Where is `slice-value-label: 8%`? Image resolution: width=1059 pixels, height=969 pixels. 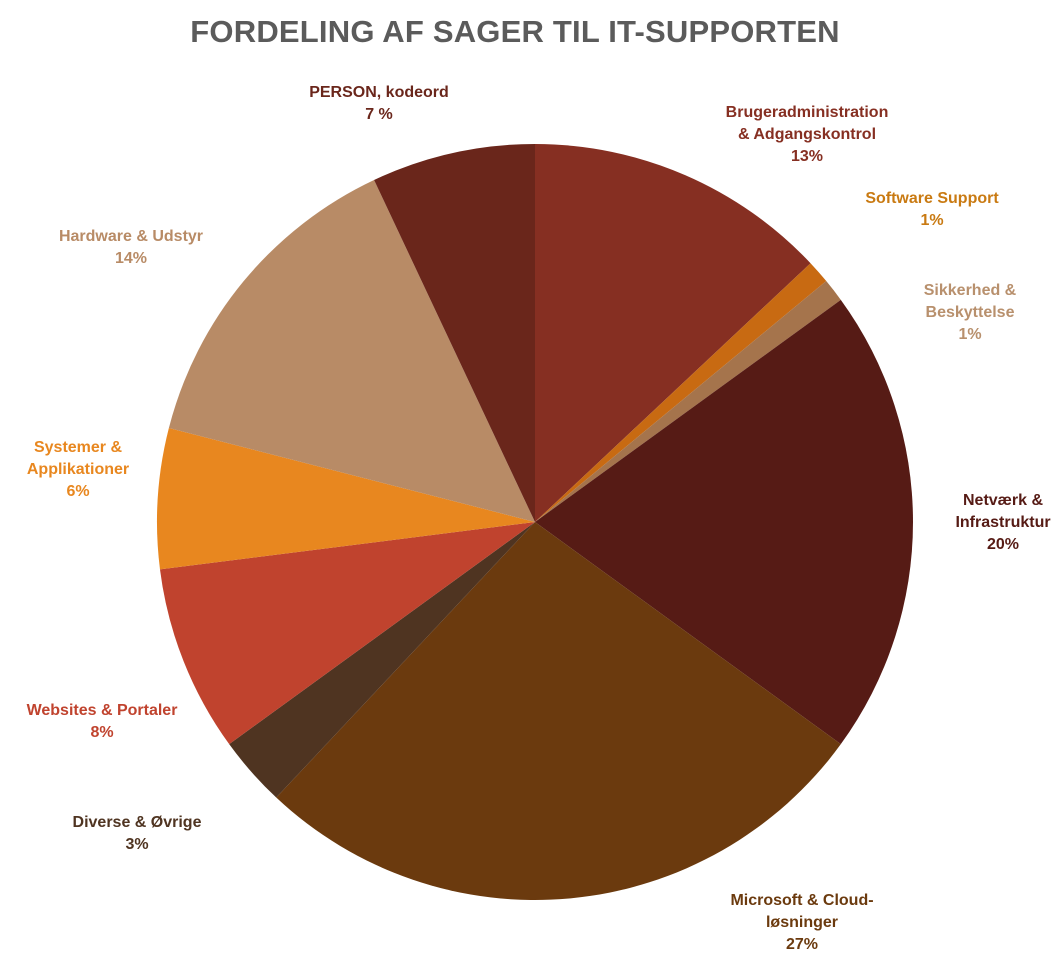
slice-value-label: 8% is located at coordinates (101, 732).